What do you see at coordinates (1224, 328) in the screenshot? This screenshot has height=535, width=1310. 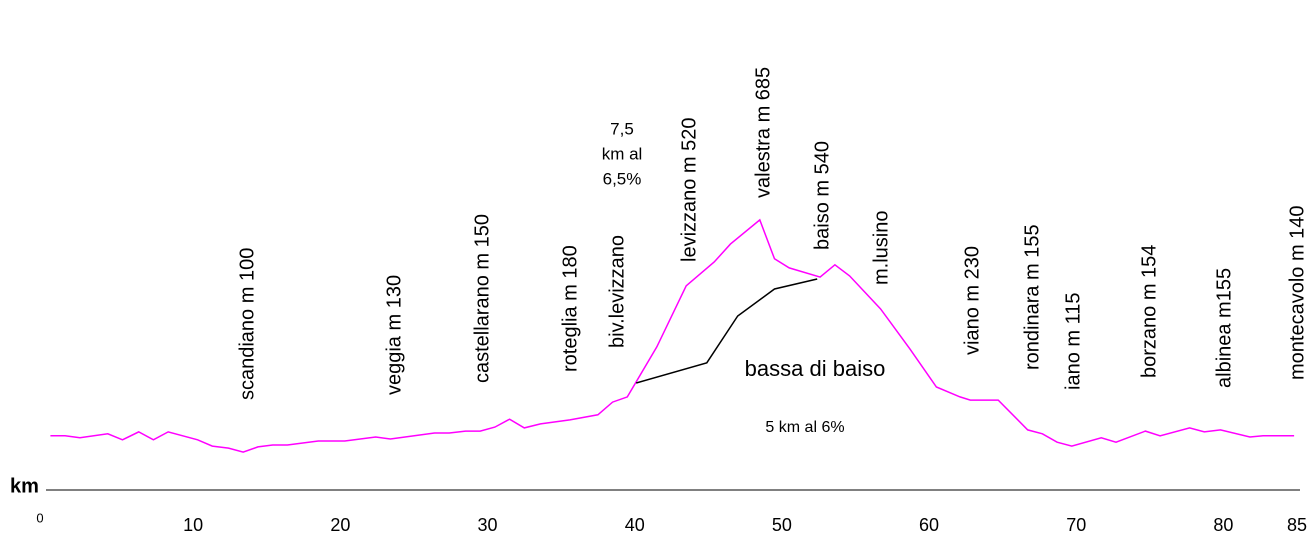 I see `place-label: albinea m155` at bounding box center [1224, 328].